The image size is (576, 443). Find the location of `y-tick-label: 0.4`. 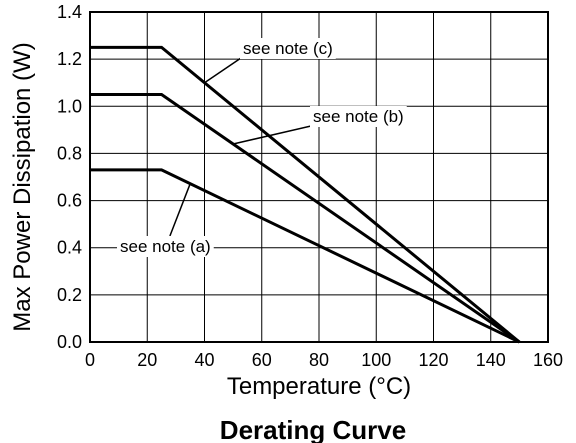

y-tick-label: 0.4 is located at coordinates (69, 248).